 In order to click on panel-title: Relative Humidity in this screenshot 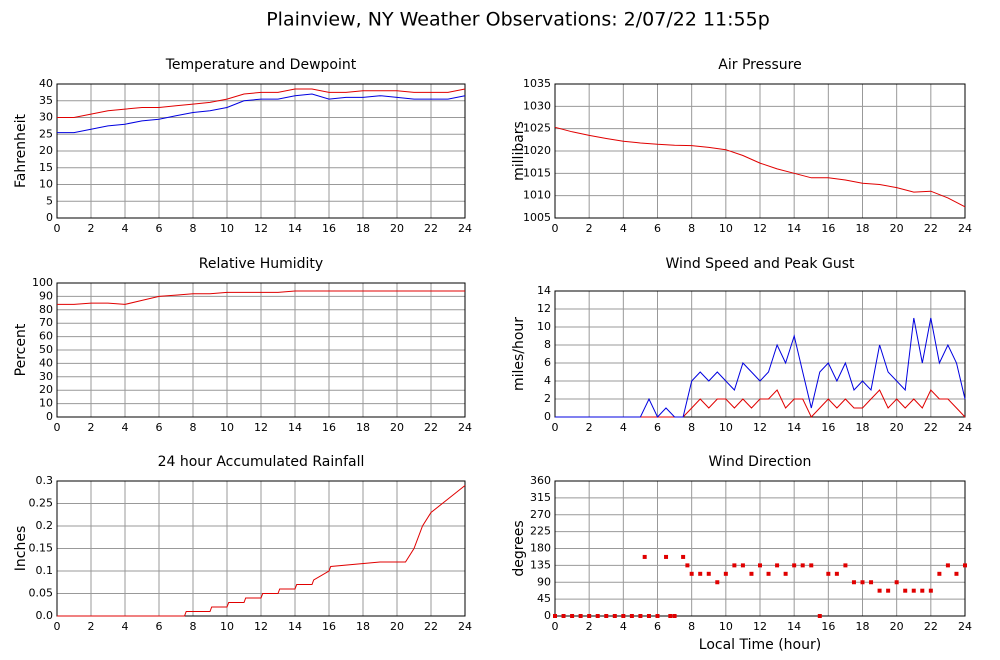, I will do `click(261, 264)`.